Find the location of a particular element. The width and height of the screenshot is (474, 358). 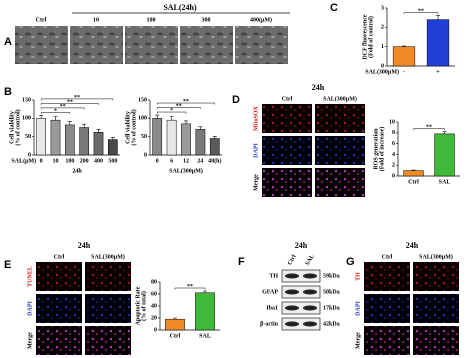

blot-strip is located at coordinates (301, 276).